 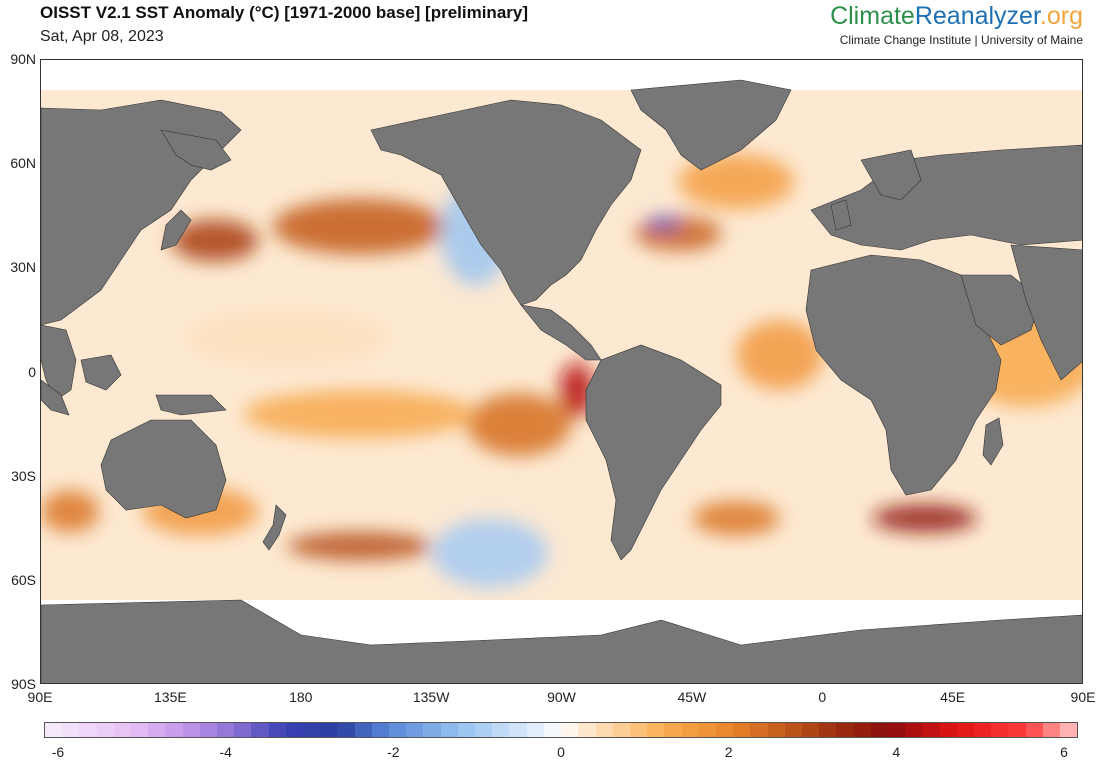 I want to click on land-borneo, so click(x=101, y=372).